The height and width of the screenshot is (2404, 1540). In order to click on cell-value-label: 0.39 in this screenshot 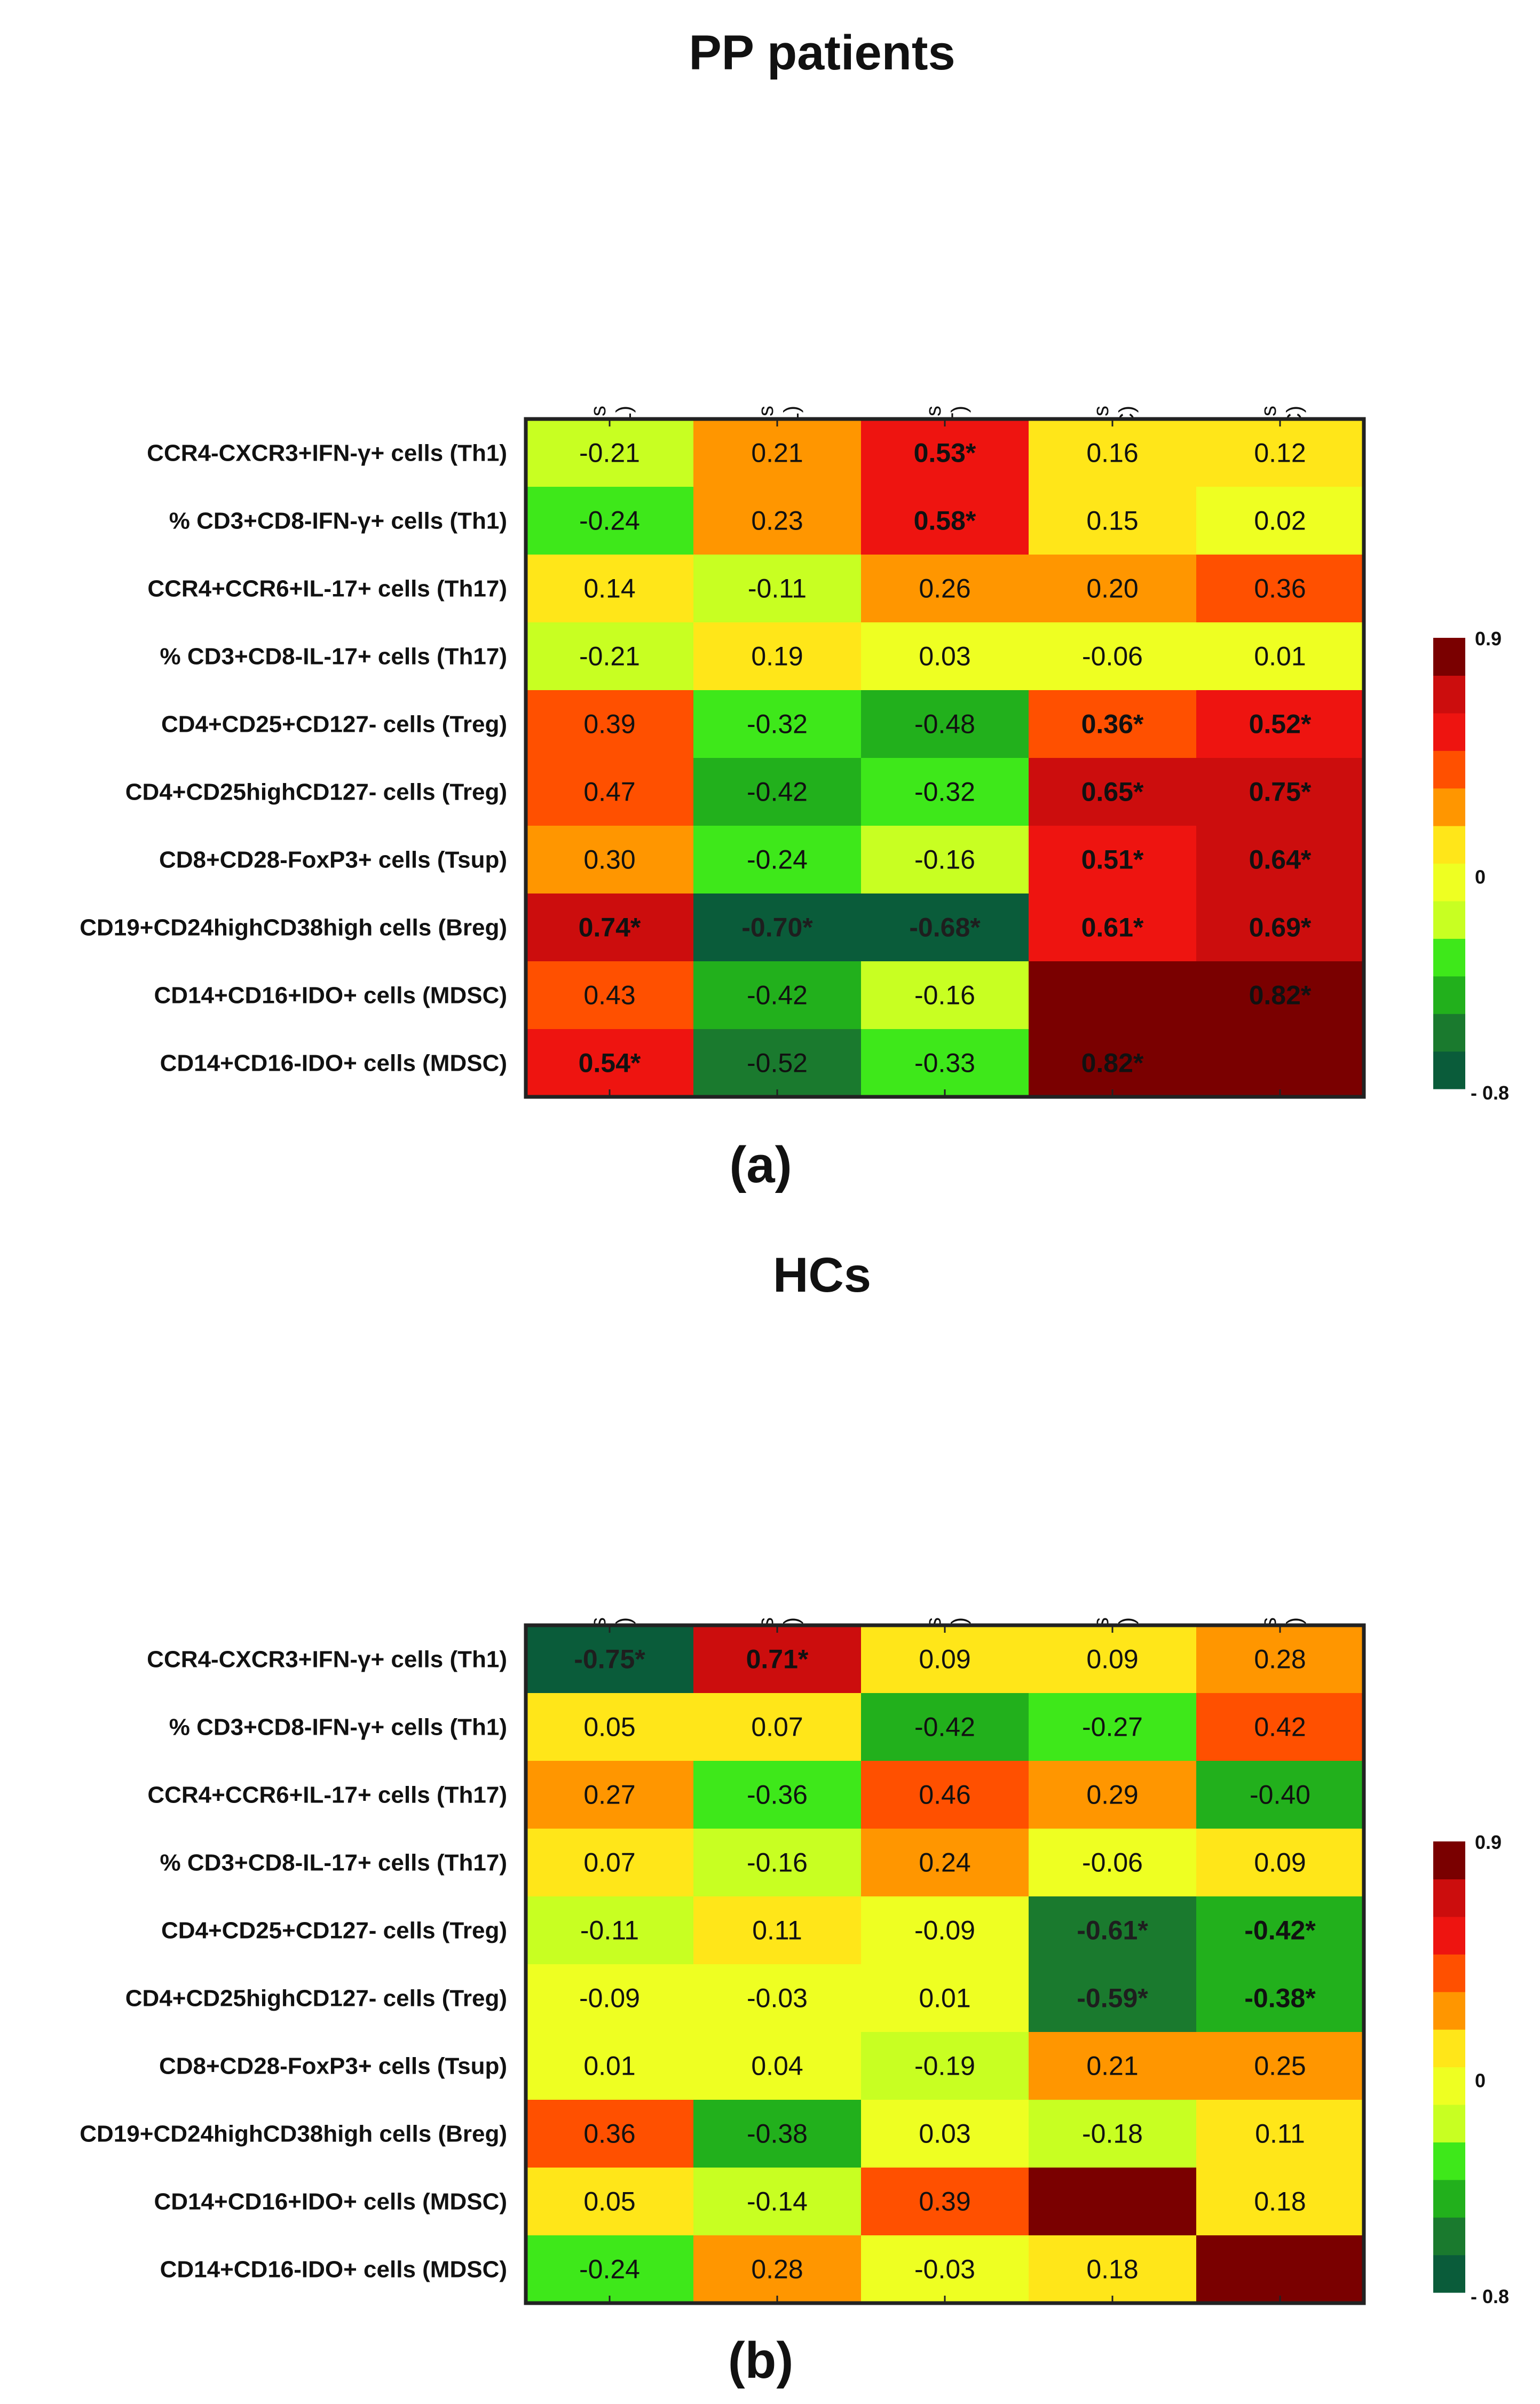, I will do `click(945, 2202)`.